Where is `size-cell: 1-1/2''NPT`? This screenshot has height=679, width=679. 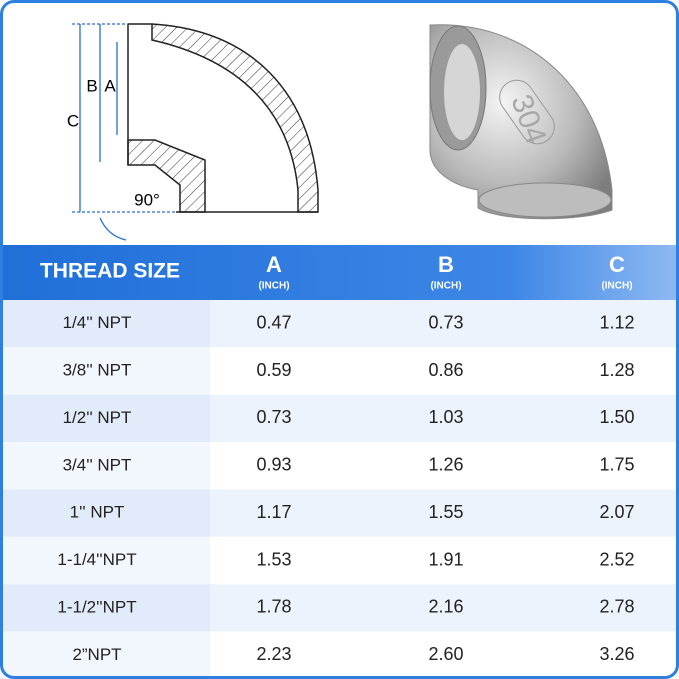
size-cell: 1-1/2''NPT is located at coordinates (96, 606).